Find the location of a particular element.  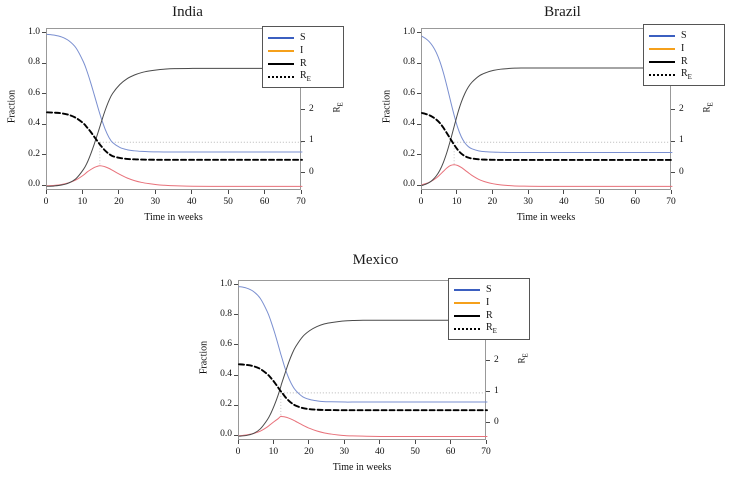

legend-swatch-re is located at coordinates (662, 74).